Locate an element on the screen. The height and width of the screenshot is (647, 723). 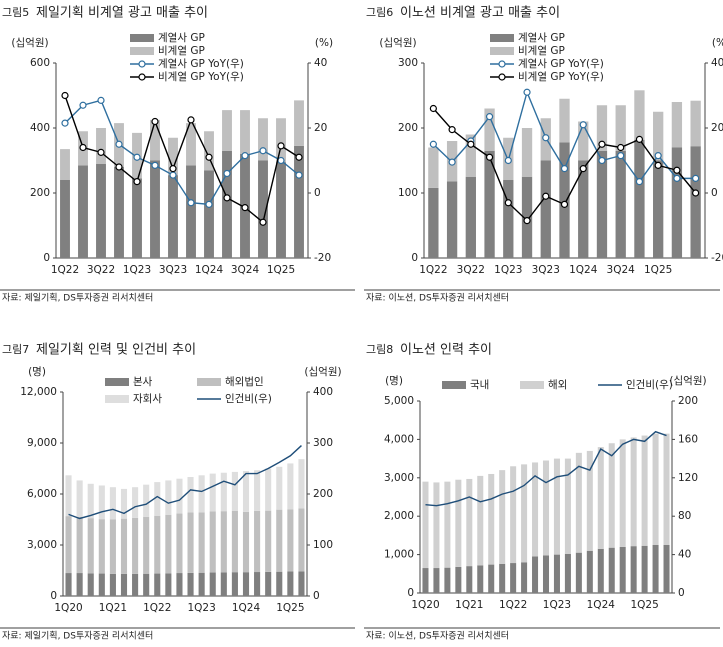
x-tick-label: 1Q20 is located at coordinates (68, 608).